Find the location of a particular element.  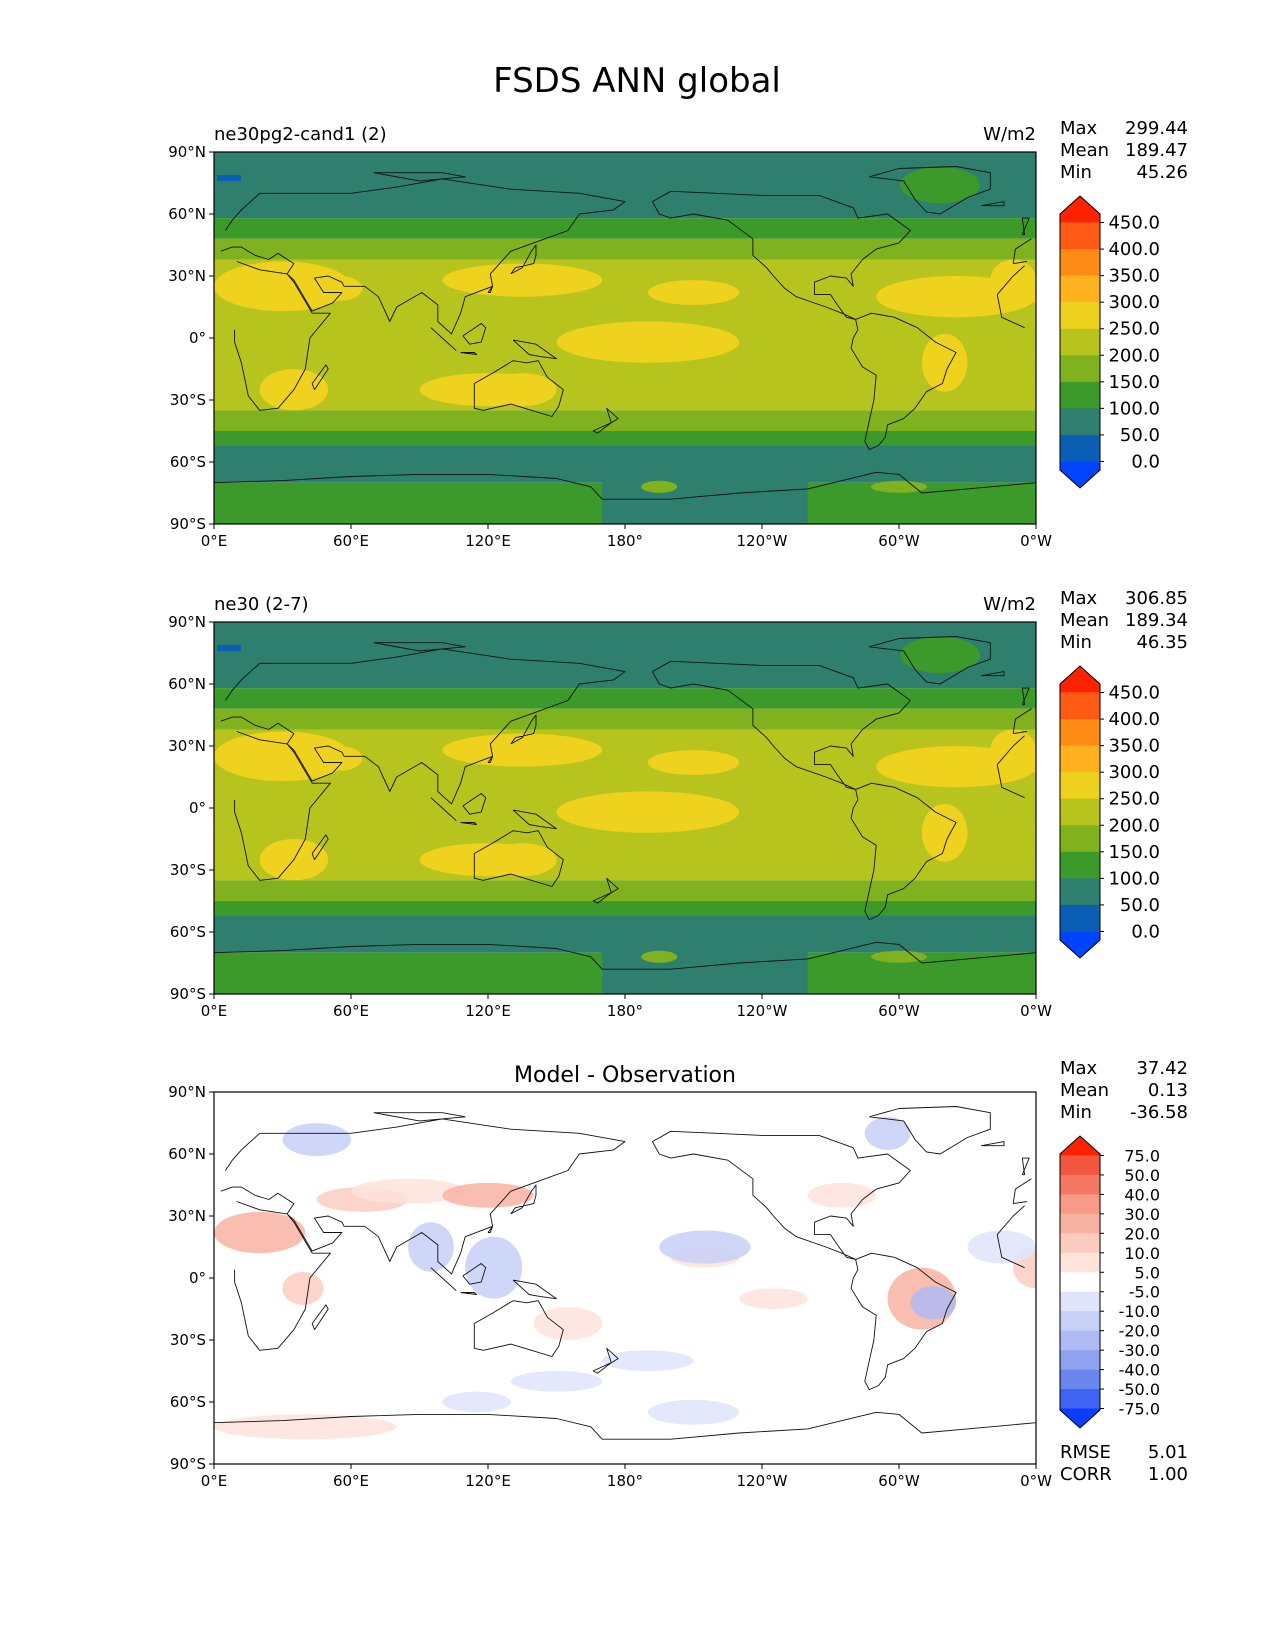

lon-tick-label: 0°E is located at coordinates (214, 1481).